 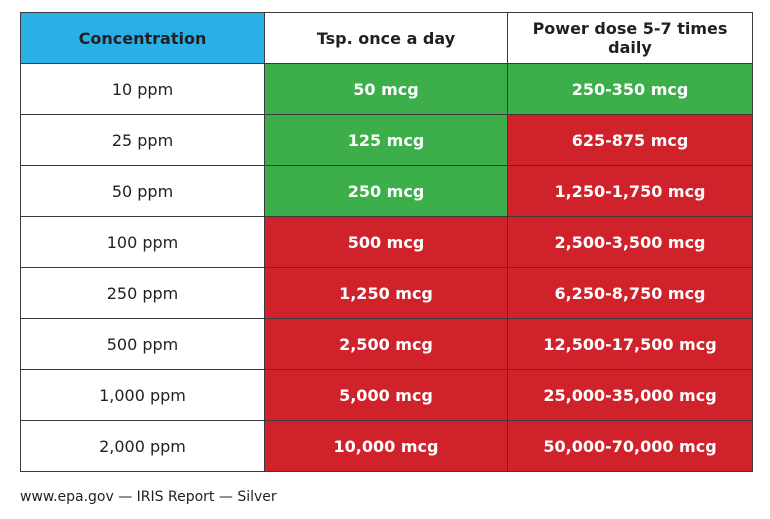 I want to click on row: 10 ppm 50 mcg 250-350 mcg, so click(x=386, y=89).